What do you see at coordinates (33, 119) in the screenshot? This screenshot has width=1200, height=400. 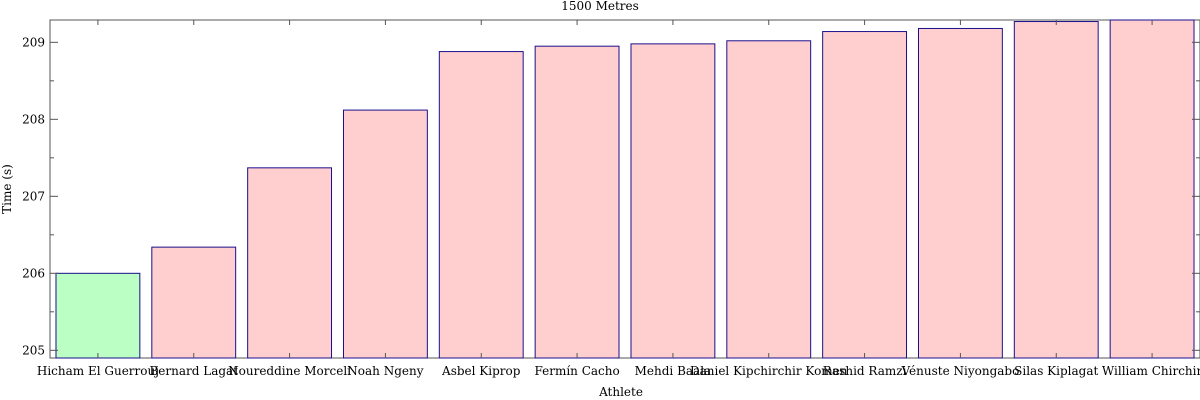 I see `y-tick-label: 208` at bounding box center [33, 119].